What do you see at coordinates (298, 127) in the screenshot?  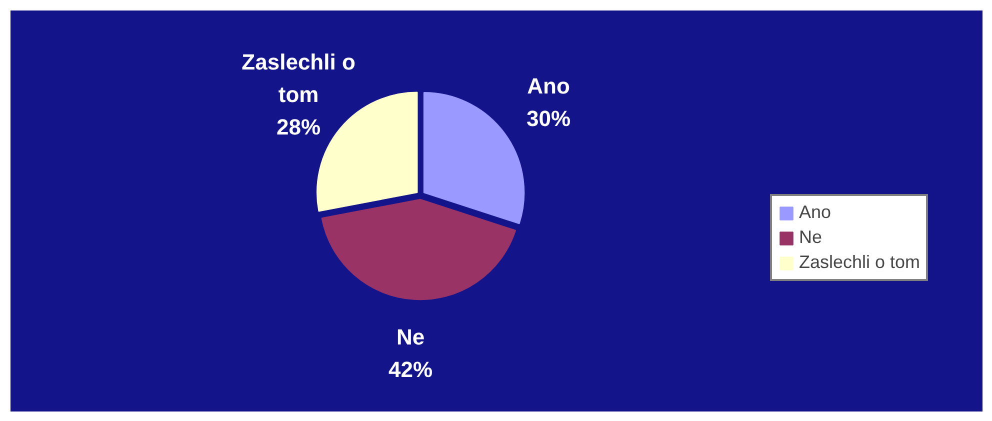 I see `data-label: 28%` at bounding box center [298, 127].